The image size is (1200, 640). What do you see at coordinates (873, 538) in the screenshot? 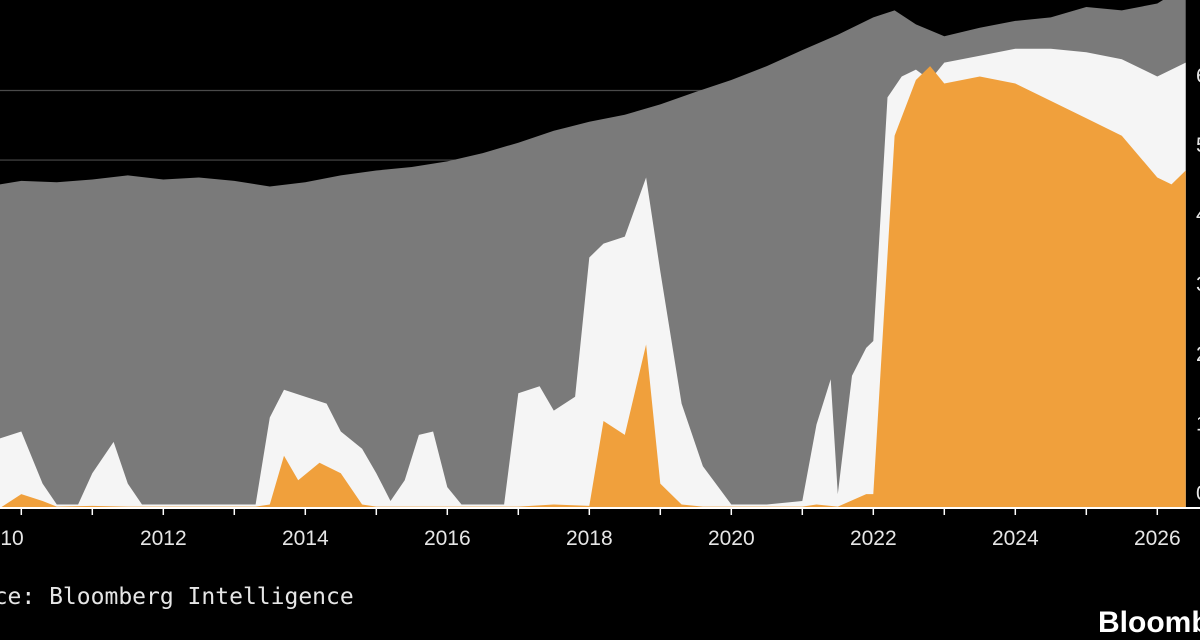
I see `x-tick-label-2022: 2022` at bounding box center [873, 538].